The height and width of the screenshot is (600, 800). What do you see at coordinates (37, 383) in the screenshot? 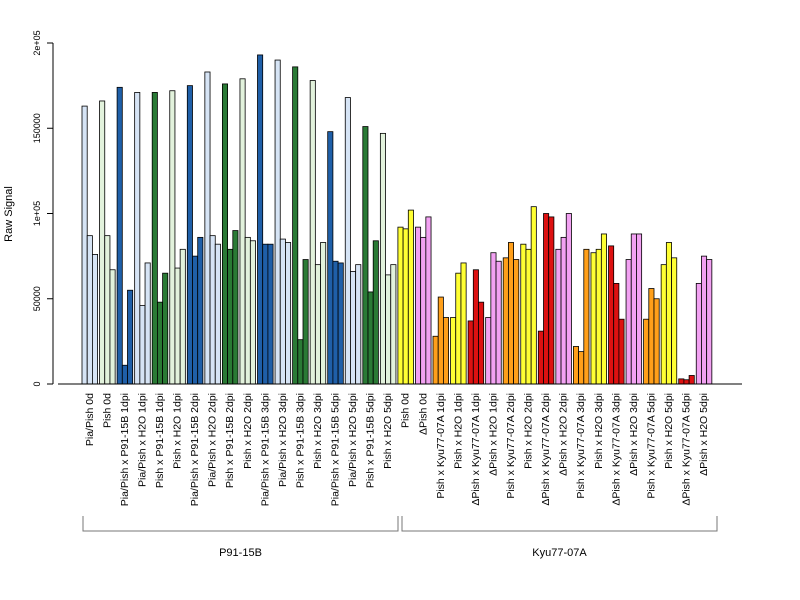
I see `y-tick-label: 0` at bounding box center [37, 383].